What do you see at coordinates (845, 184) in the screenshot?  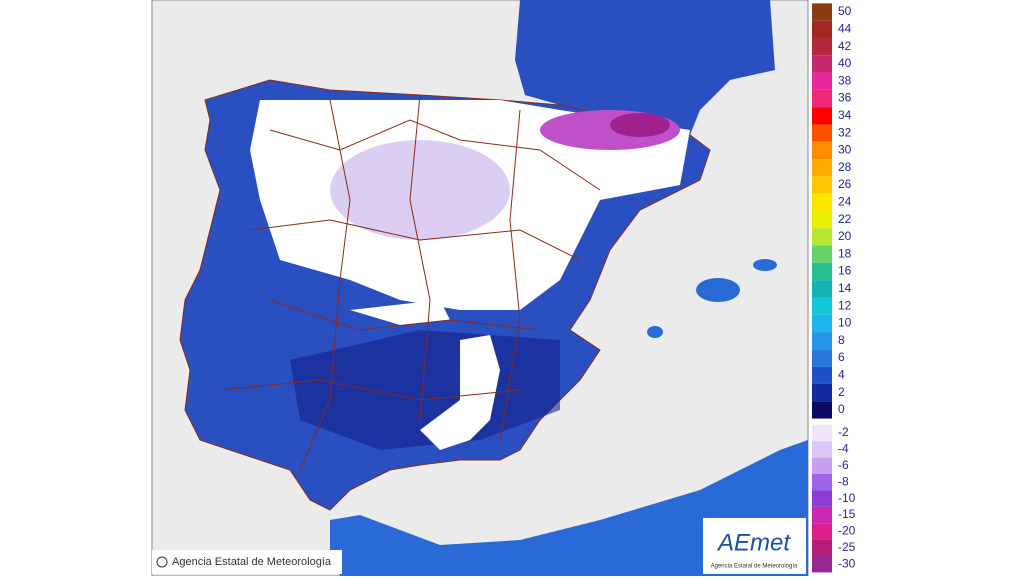 I see `legend-label: 26` at bounding box center [845, 184].